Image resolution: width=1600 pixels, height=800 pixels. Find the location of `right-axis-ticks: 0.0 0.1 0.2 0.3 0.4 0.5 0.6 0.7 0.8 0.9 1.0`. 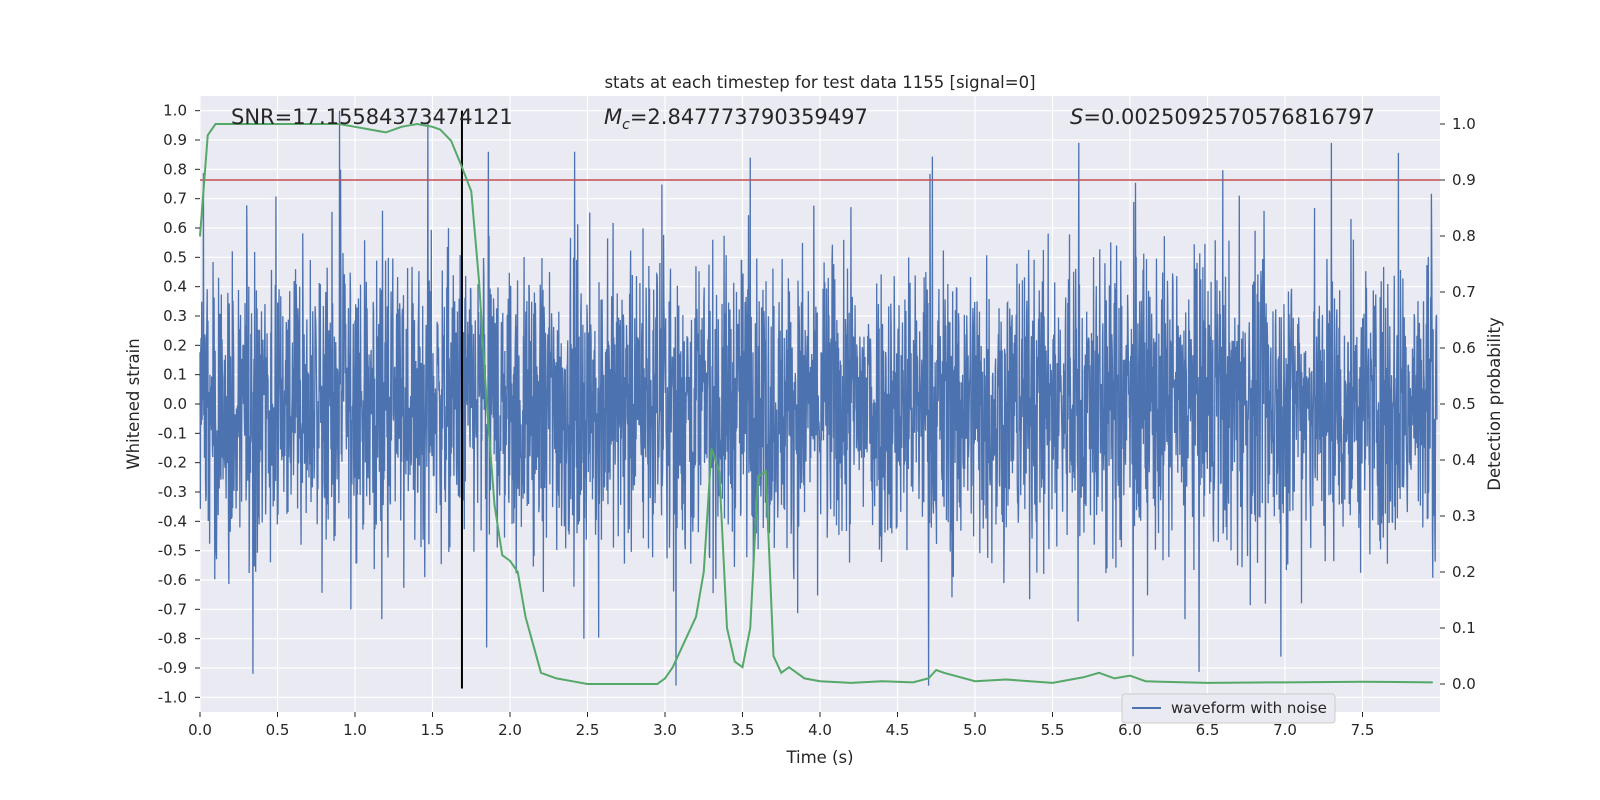

right-axis-ticks: 0.0 0.1 0.2 0.3 0.4 0.5 0.6 0.7 0.8 0.9 1.0 is located at coordinates (1458, 404).